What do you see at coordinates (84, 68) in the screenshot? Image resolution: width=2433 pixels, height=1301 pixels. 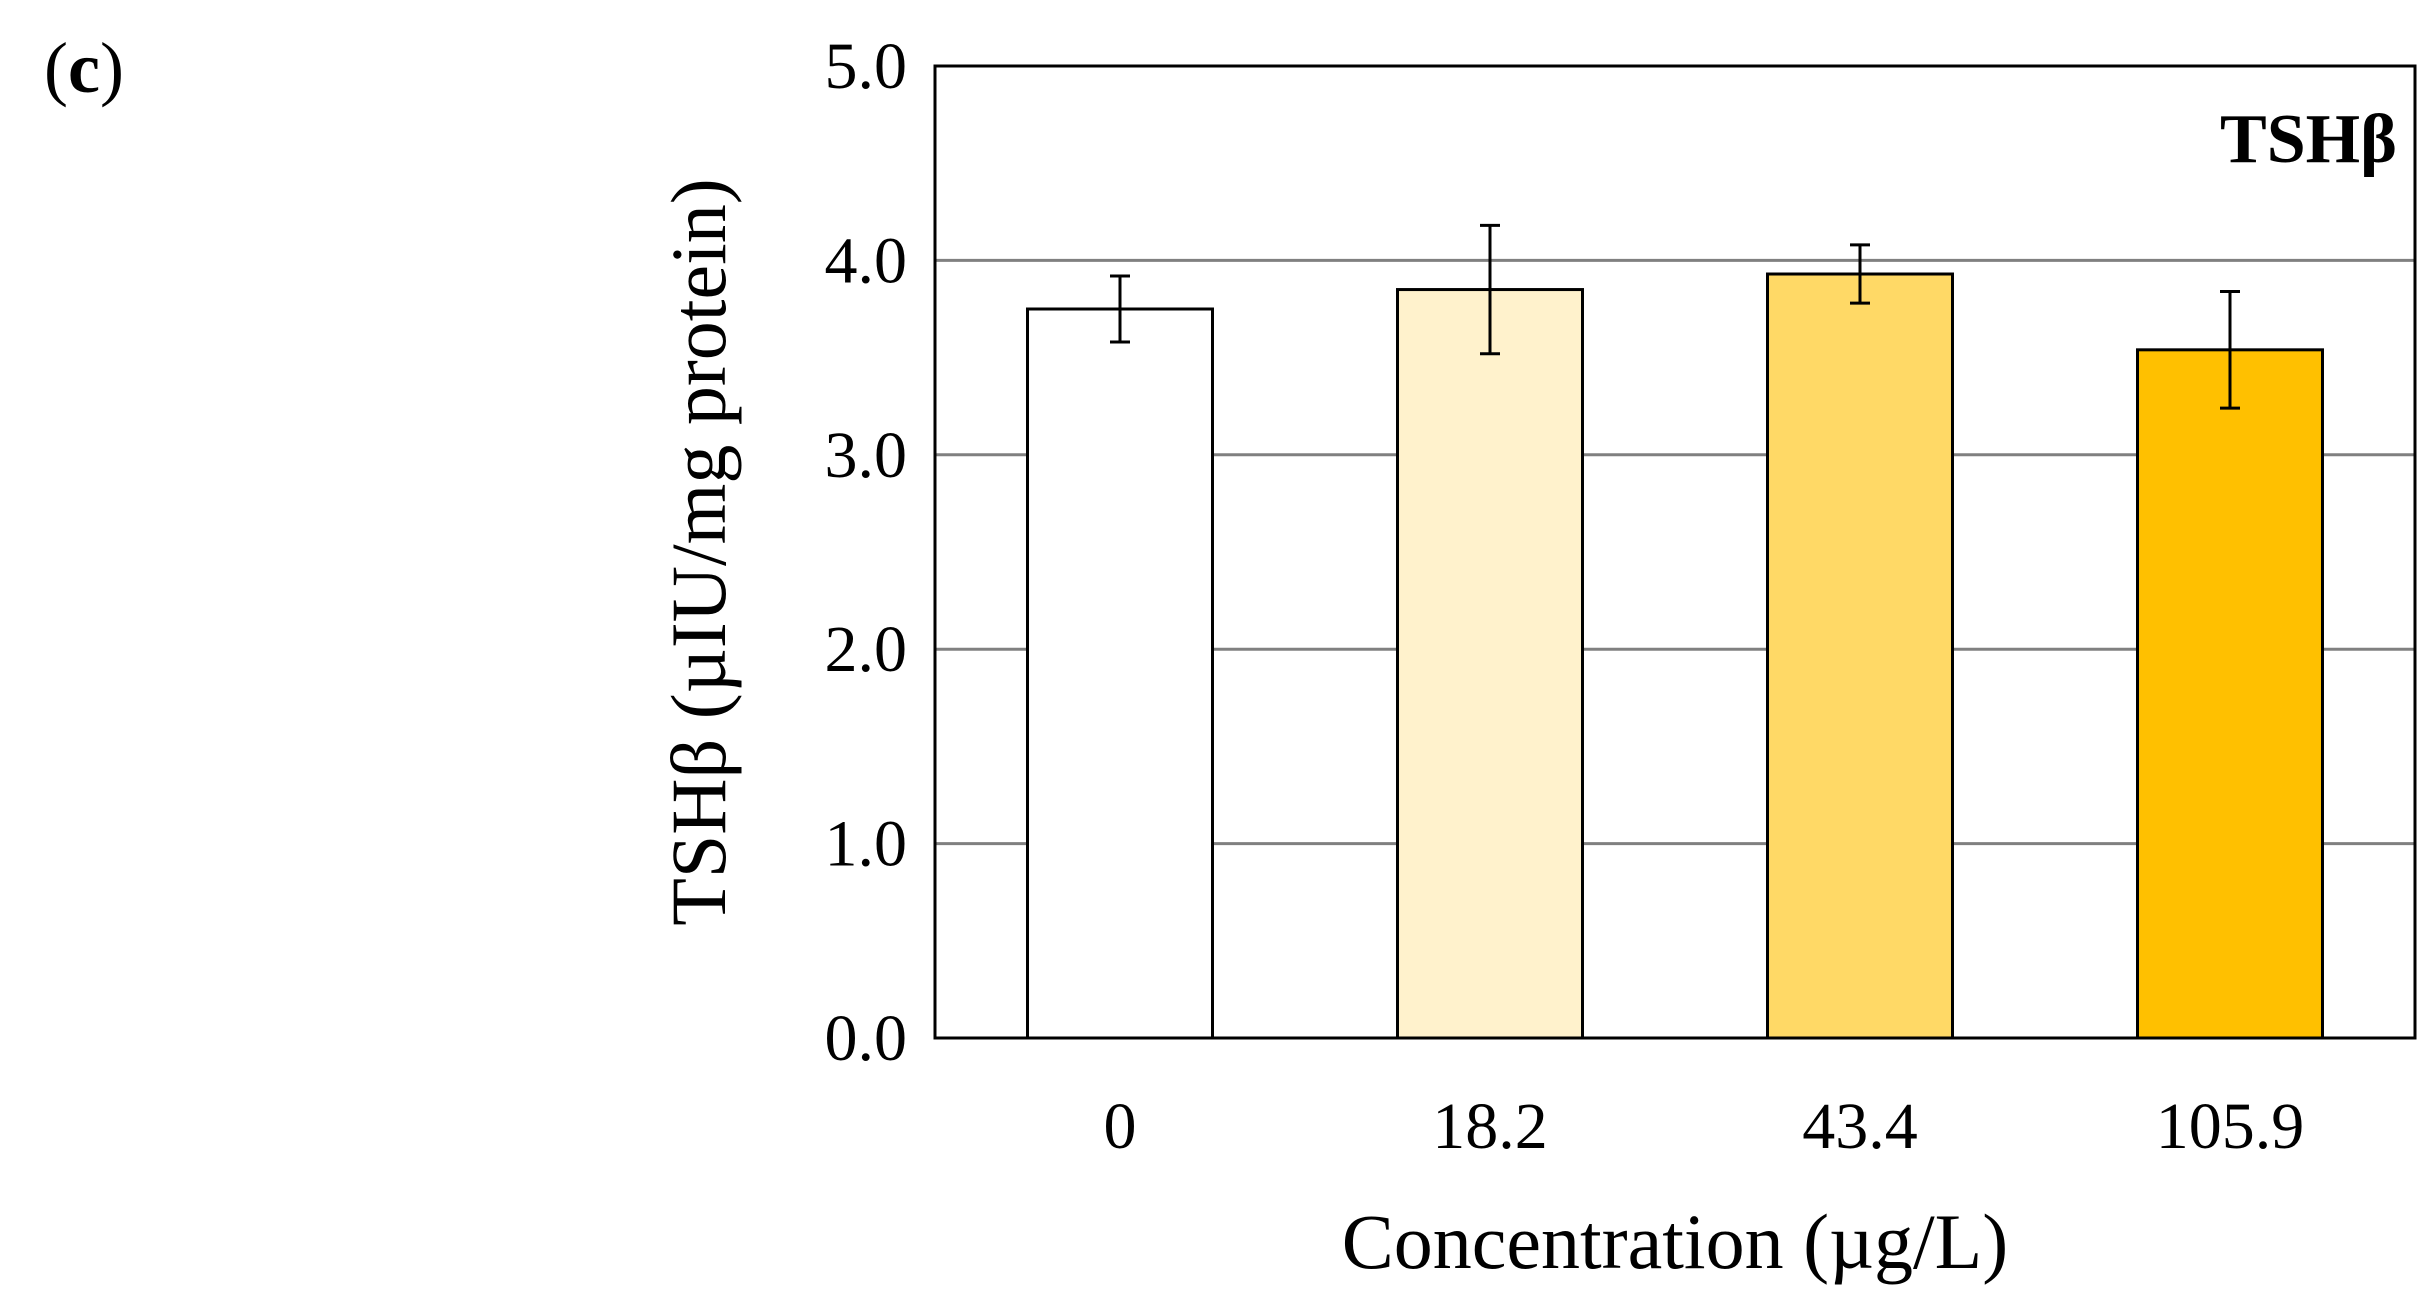 I see `panel-letter: (c)` at bounding box center [84, 68].